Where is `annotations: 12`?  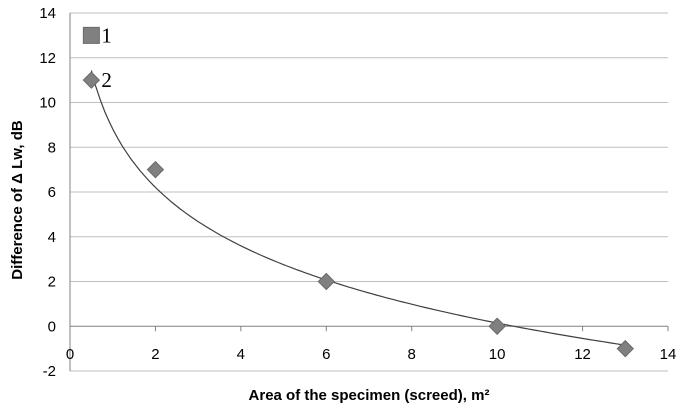 annotations: 12 is located at coordinates (106, 57).